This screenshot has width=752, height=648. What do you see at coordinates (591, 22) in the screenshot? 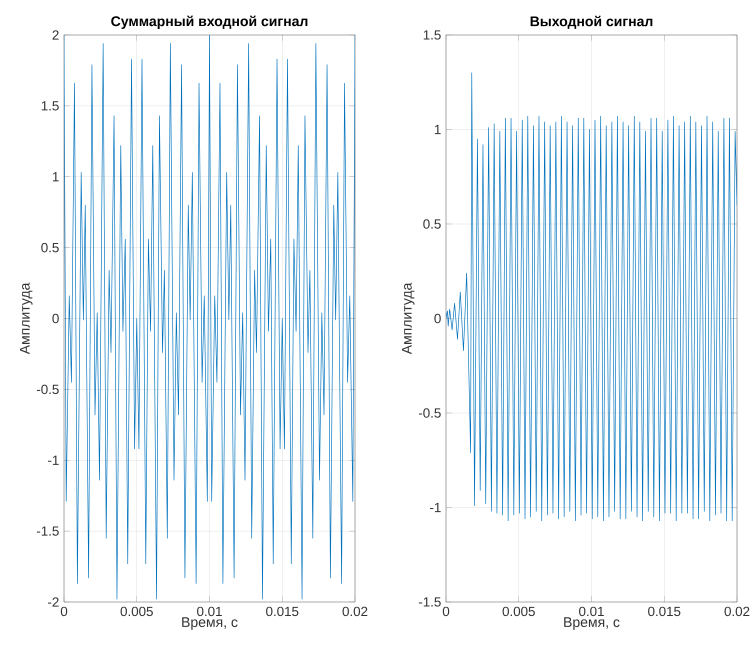
I see `chart-title: Выходной сигнал` at bounding box center [591, 22].